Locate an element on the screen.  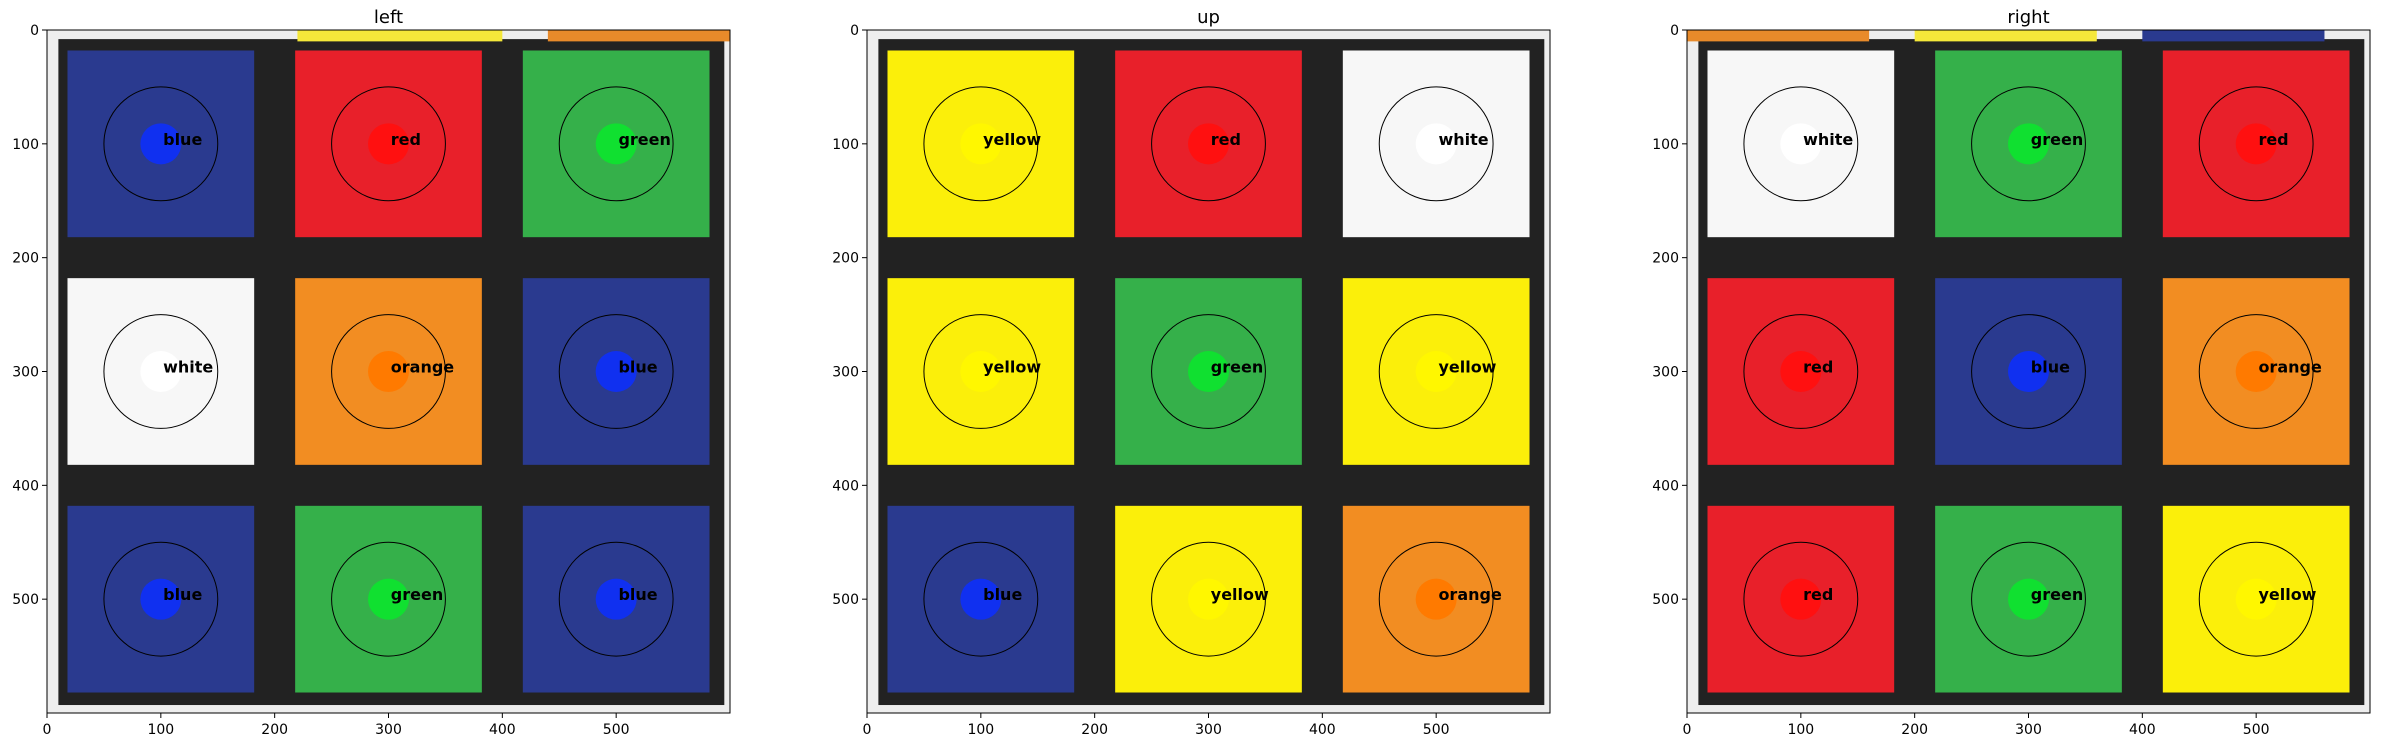
x-tick-label: 200 is located at coordinates (1914, 730).